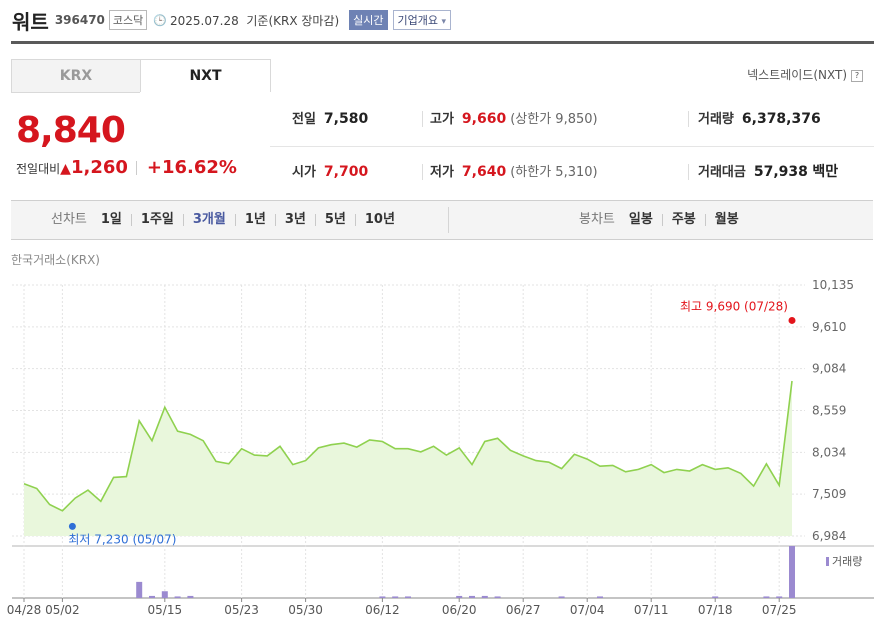 The width and height of the screenshot is (874, 638). I want to click on candle-monthly: 월봉, so click(726, 219).